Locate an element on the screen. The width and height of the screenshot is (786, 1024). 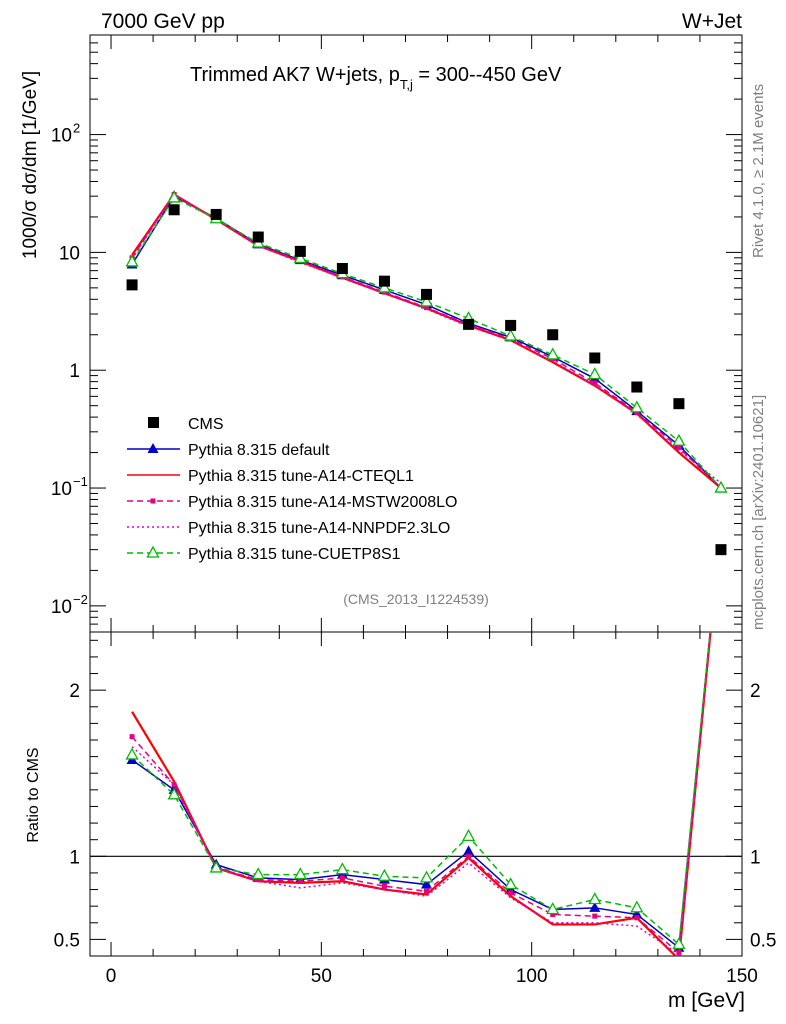
ratio-tick-label-left: 1 is located at coordinates (74, 857).